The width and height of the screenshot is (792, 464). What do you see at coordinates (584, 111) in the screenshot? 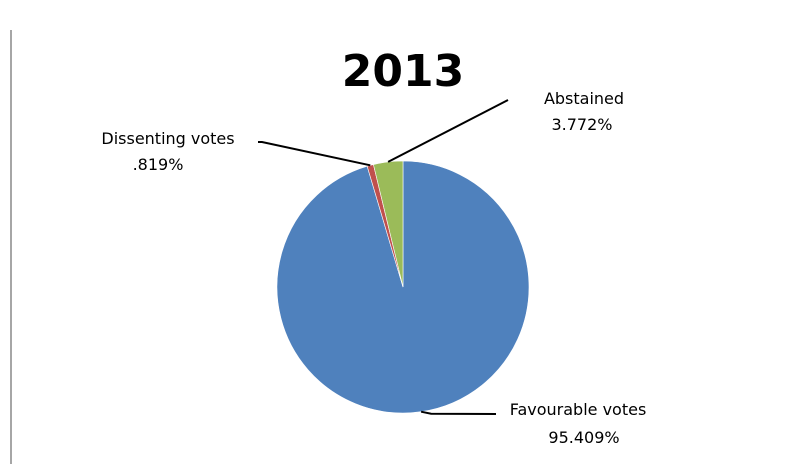
I see `label-abstained: Abstained 3.772%` at bounding box center [584, 111].